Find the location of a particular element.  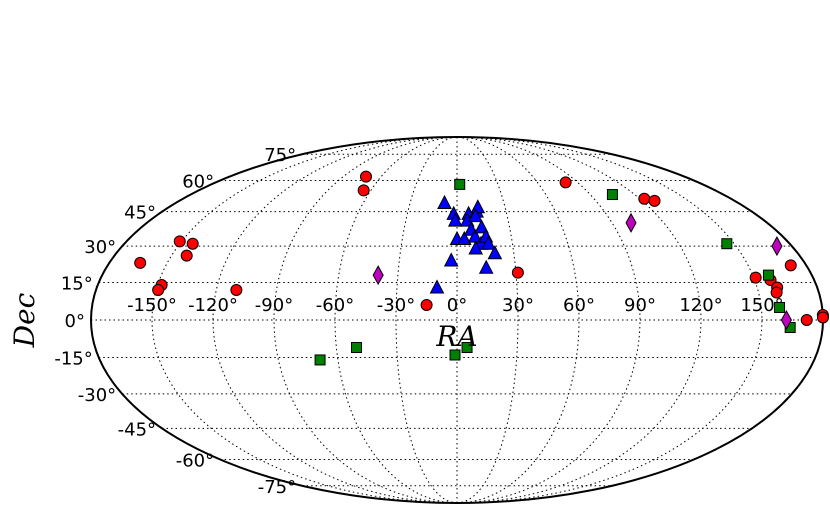

dec-tick-label: 30° is located at coordinates (100, 247).